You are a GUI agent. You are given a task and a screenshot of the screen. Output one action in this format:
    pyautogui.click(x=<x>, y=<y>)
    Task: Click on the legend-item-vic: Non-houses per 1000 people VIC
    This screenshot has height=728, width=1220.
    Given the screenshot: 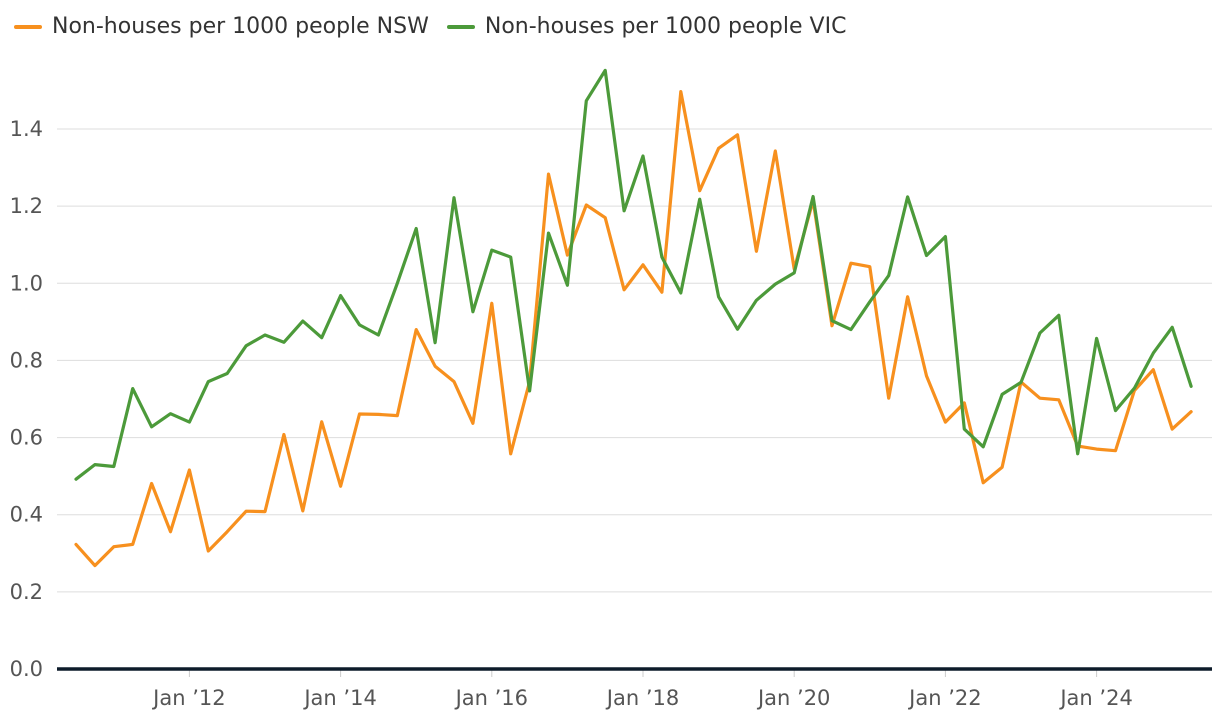 What is the action you would take?
    pyautogui.click(x=646, y=26)
    